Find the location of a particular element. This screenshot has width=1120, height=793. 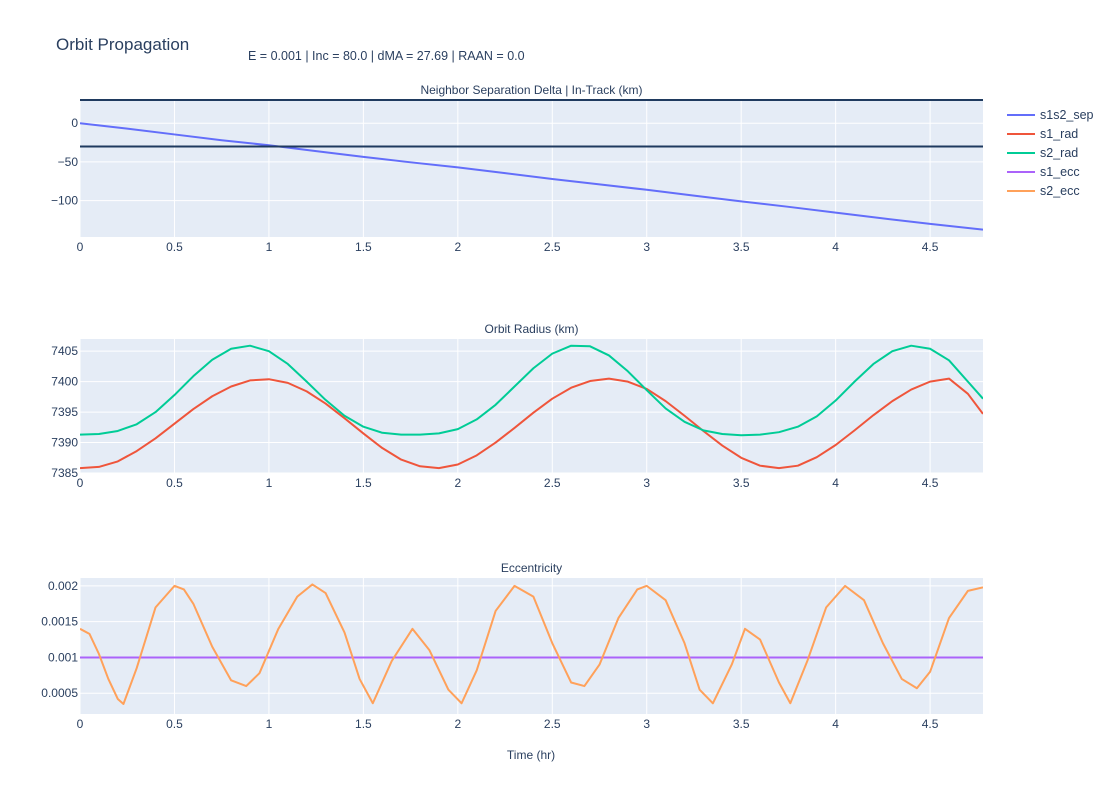

legend-item-s1_rad: s1_rad is located at coordinates (1042, 134).